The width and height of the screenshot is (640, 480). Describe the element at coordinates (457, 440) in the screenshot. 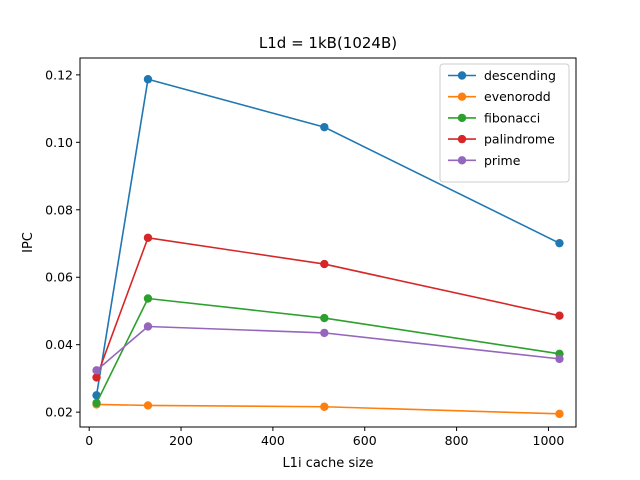

I see `x-tick-label: 800` at that location.